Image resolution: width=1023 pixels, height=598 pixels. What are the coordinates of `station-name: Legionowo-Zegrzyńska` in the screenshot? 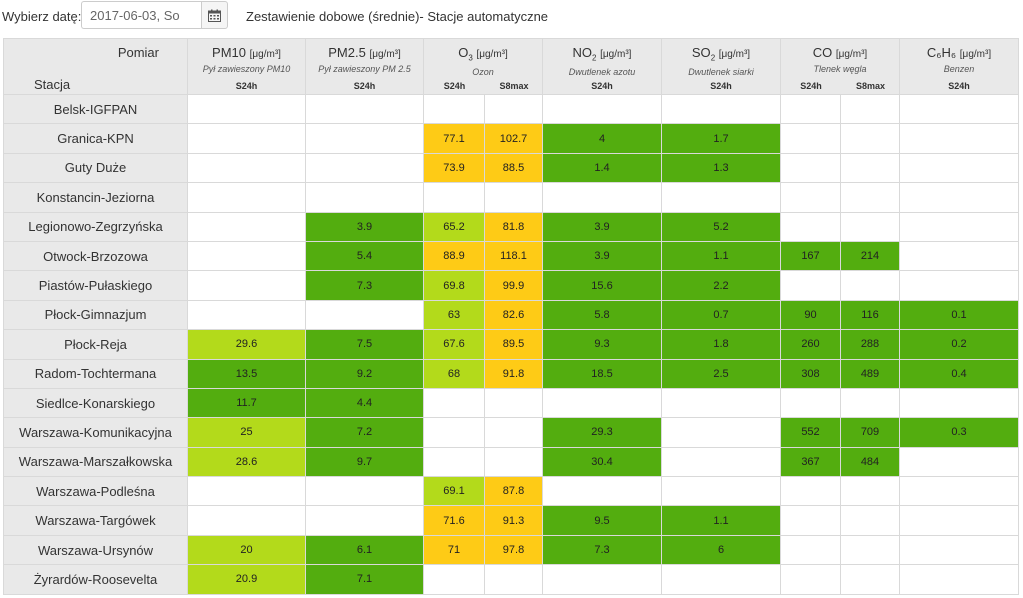 It's located at (95, 226).